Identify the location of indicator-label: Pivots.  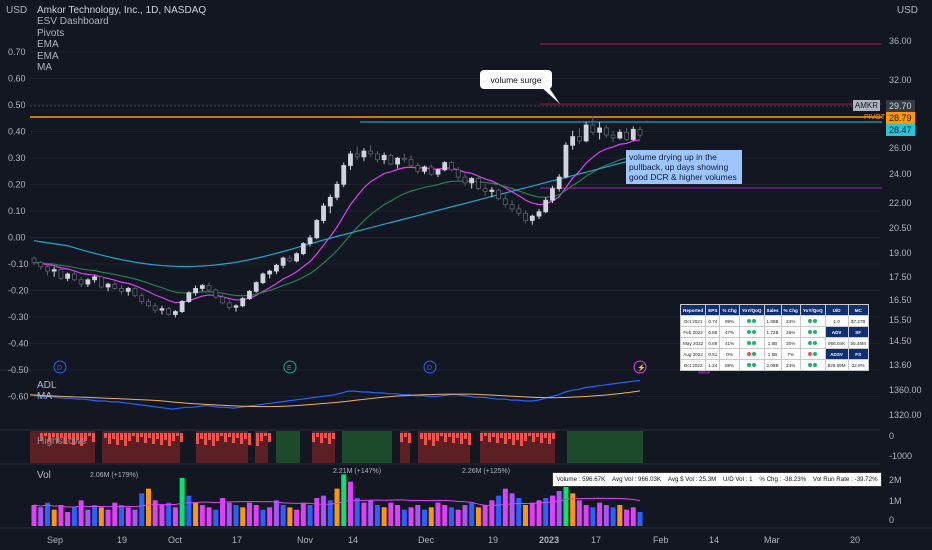
(51, 33).